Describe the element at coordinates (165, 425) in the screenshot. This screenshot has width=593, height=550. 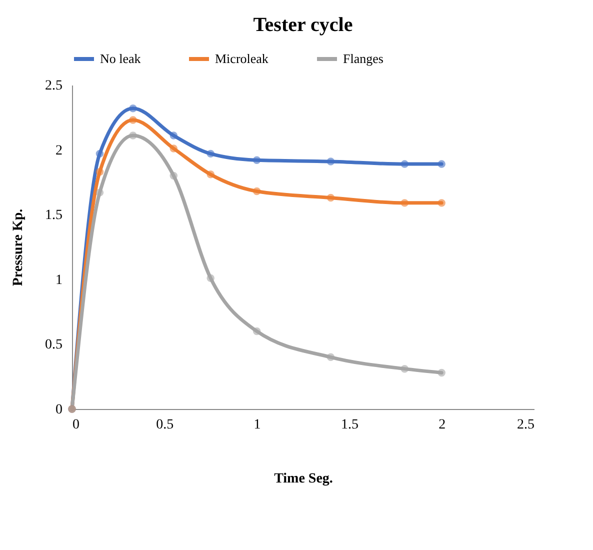
I see `x-tick-label: 0.5` at that location.